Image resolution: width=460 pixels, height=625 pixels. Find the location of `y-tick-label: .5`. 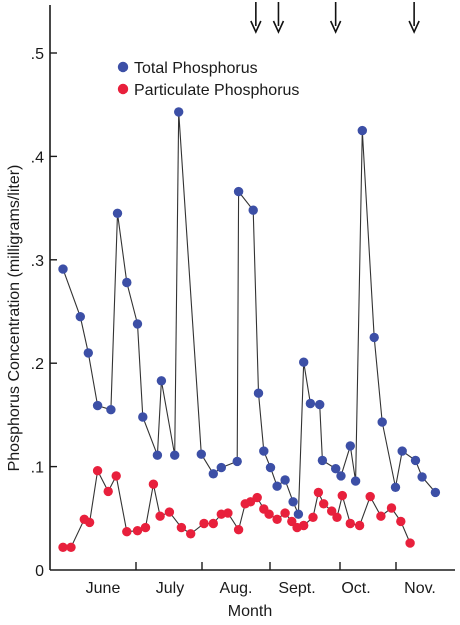

y-tick-label: .5 is located at coordinates (37, 54).